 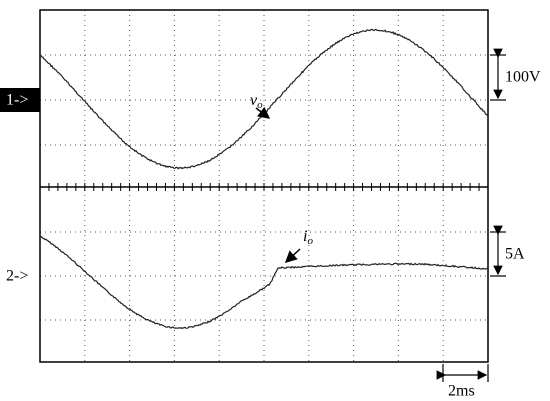 What do you see at coordinates (523, 77) in the screenshot?
I see `voltage-scale: 100V` at bounding box center [523, 77].